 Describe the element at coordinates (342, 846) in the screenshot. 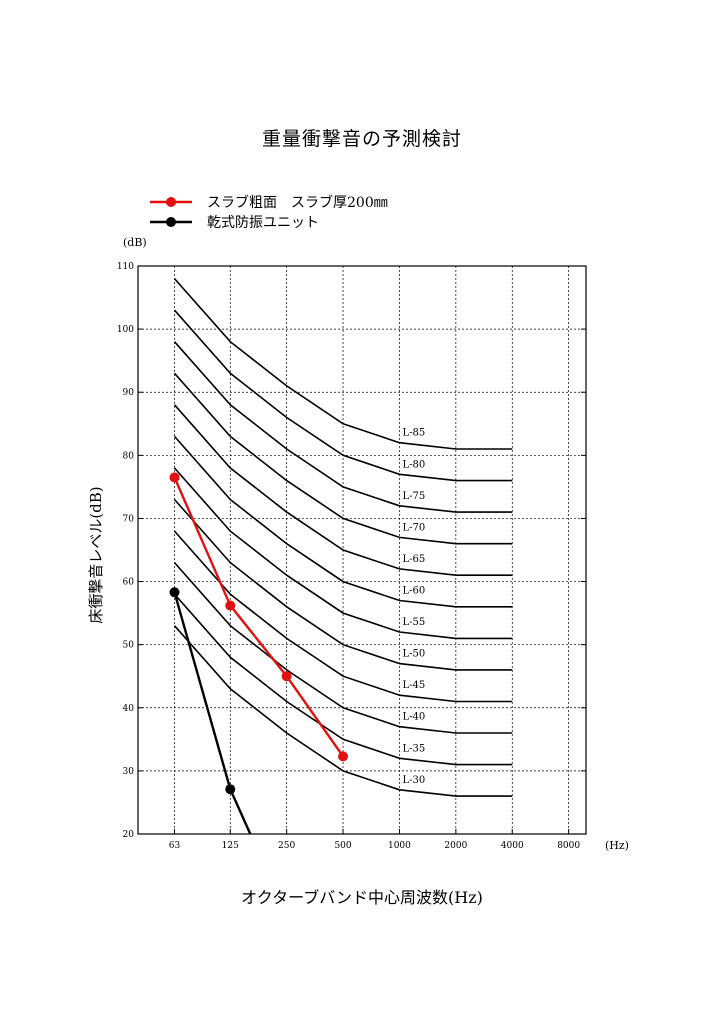

I see `x-tick-label: 500` at that location.